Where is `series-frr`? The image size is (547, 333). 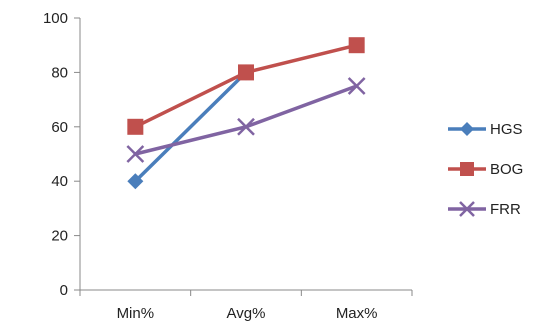 series-frr is located at coordinates (246, 120).